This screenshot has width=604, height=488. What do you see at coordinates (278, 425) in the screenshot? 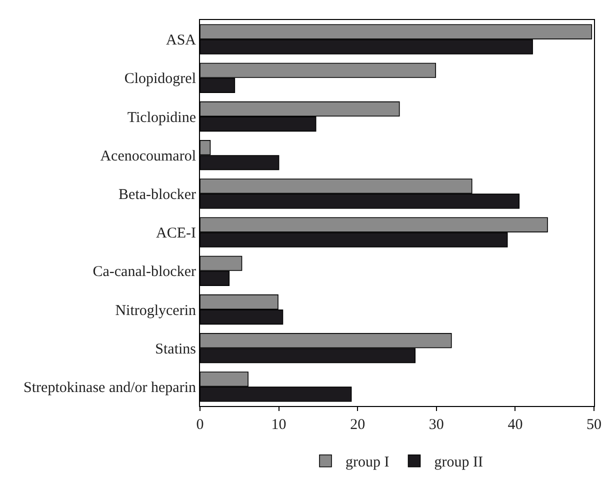
I see `x-tick-label: 10` at bounding box center [278, 425].